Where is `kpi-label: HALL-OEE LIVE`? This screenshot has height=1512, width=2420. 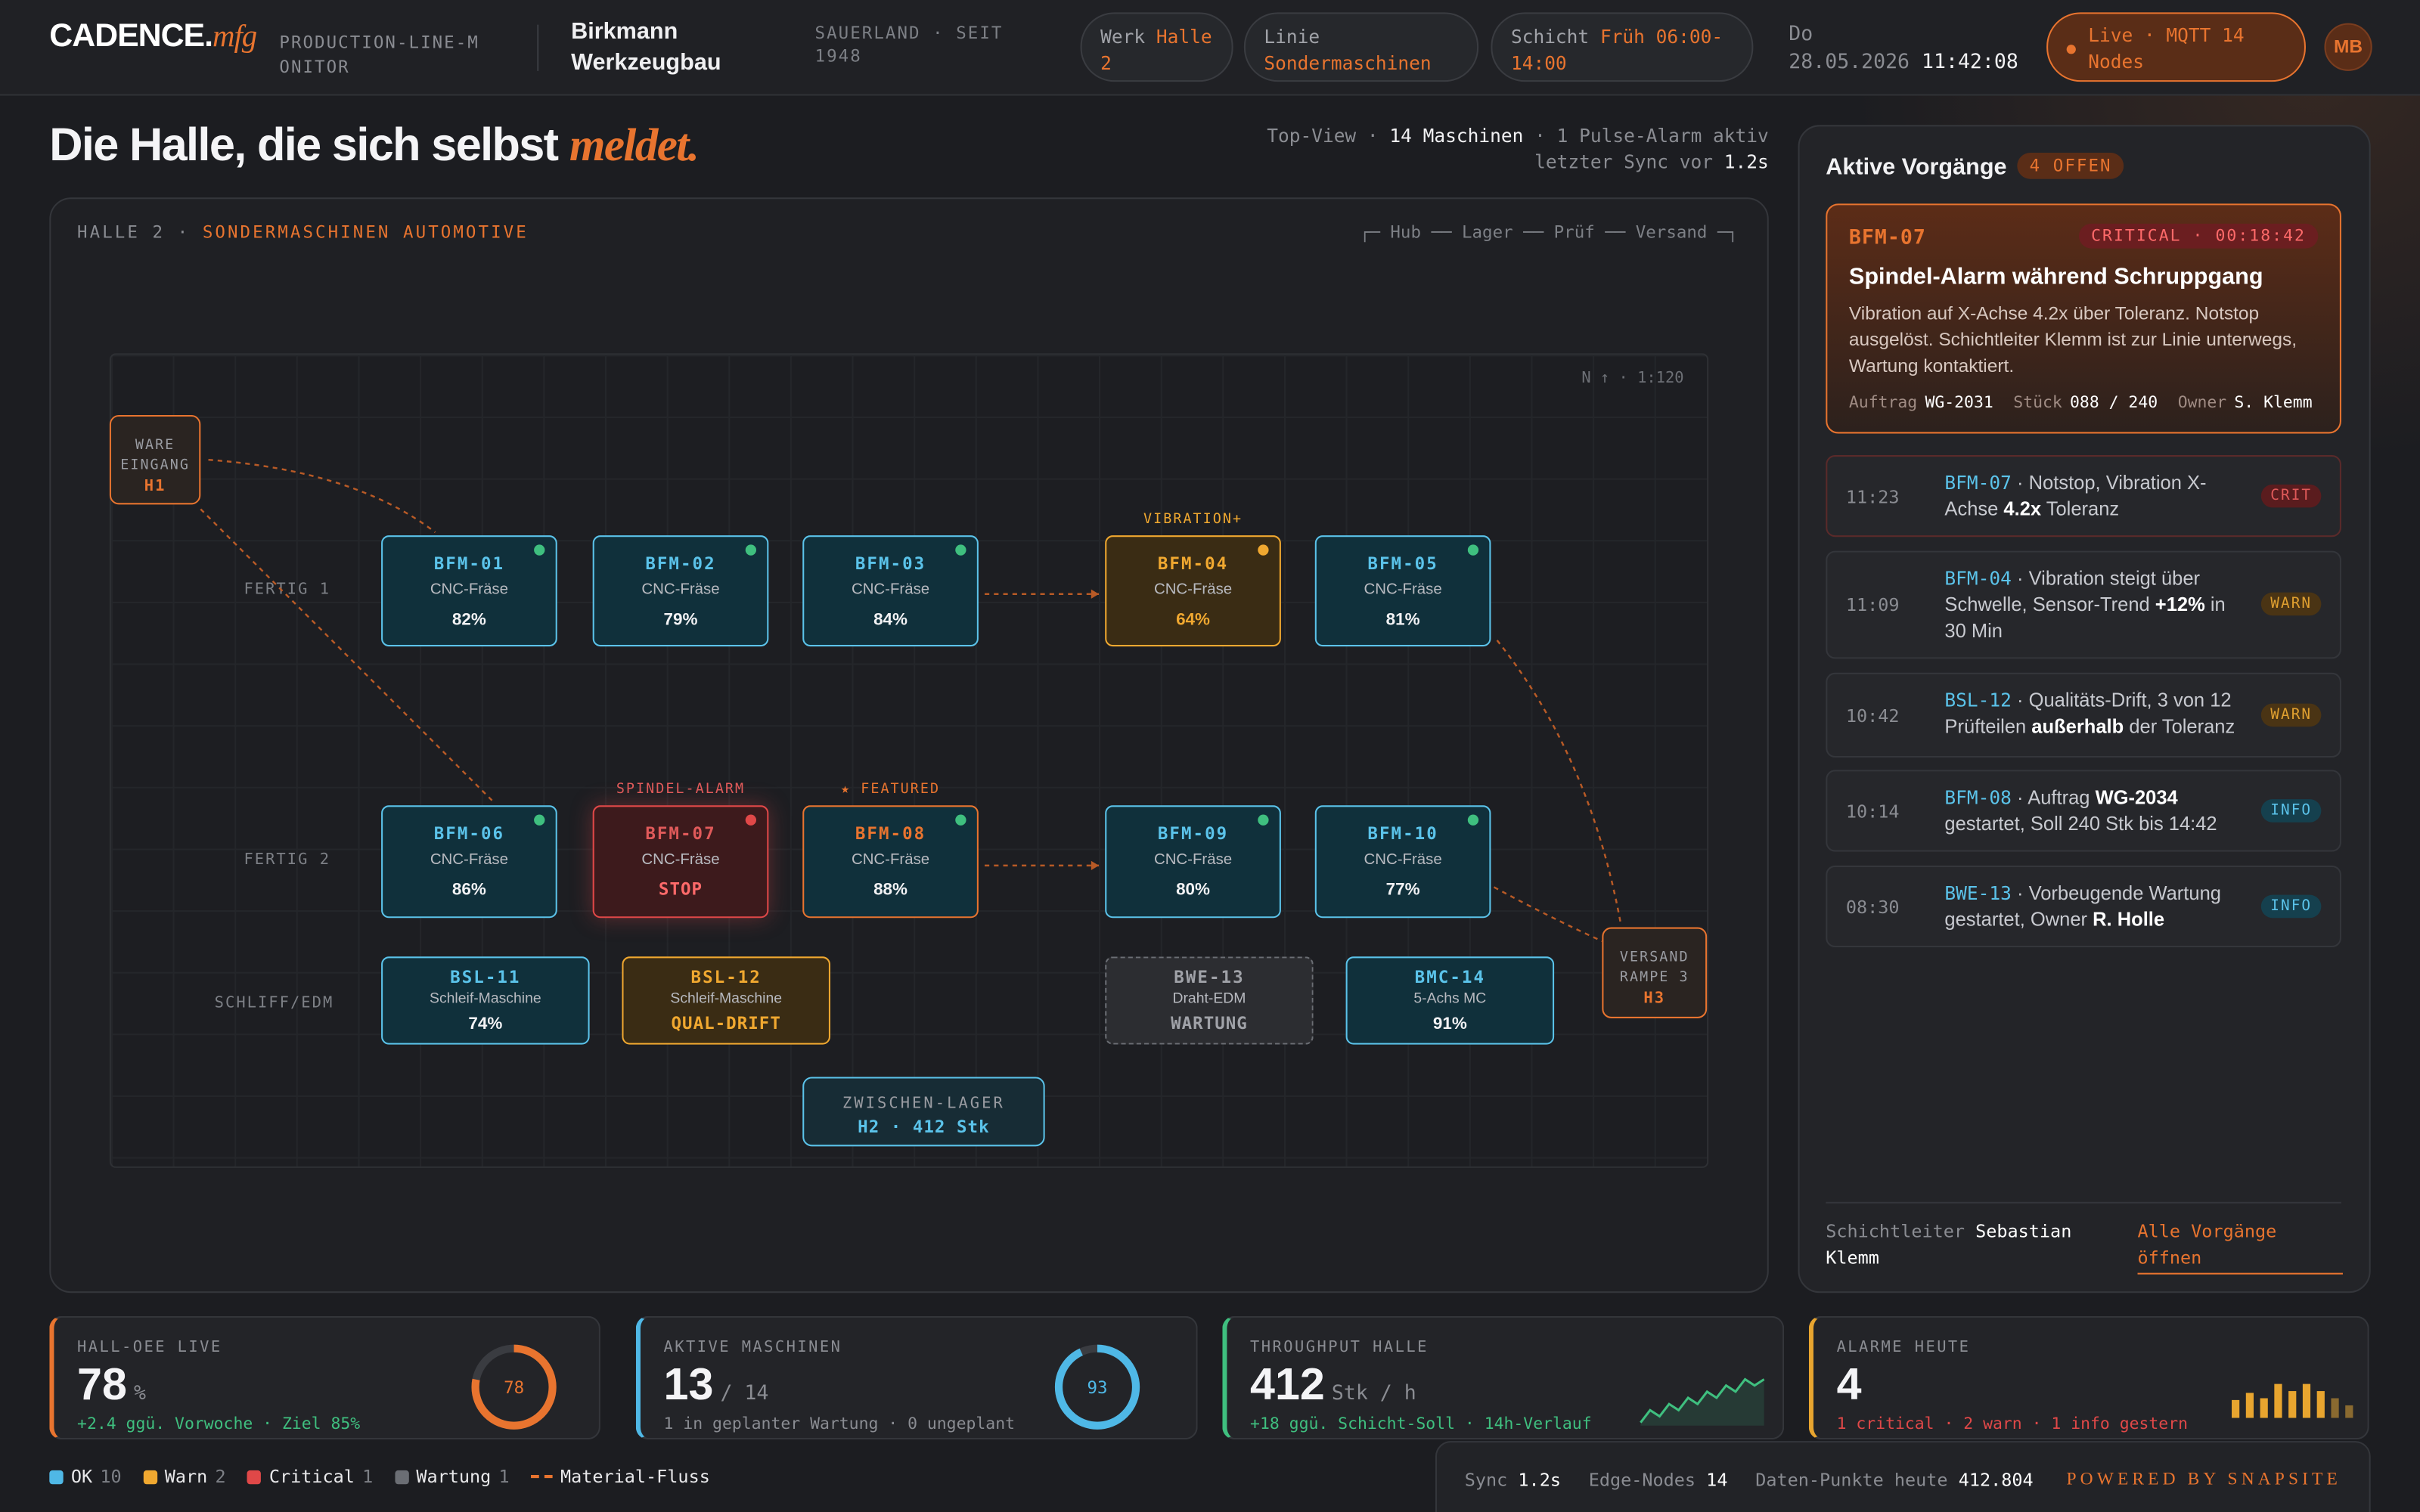
kpi-label: HALL-OEE LIVE is located at coordinates (149, 1347).